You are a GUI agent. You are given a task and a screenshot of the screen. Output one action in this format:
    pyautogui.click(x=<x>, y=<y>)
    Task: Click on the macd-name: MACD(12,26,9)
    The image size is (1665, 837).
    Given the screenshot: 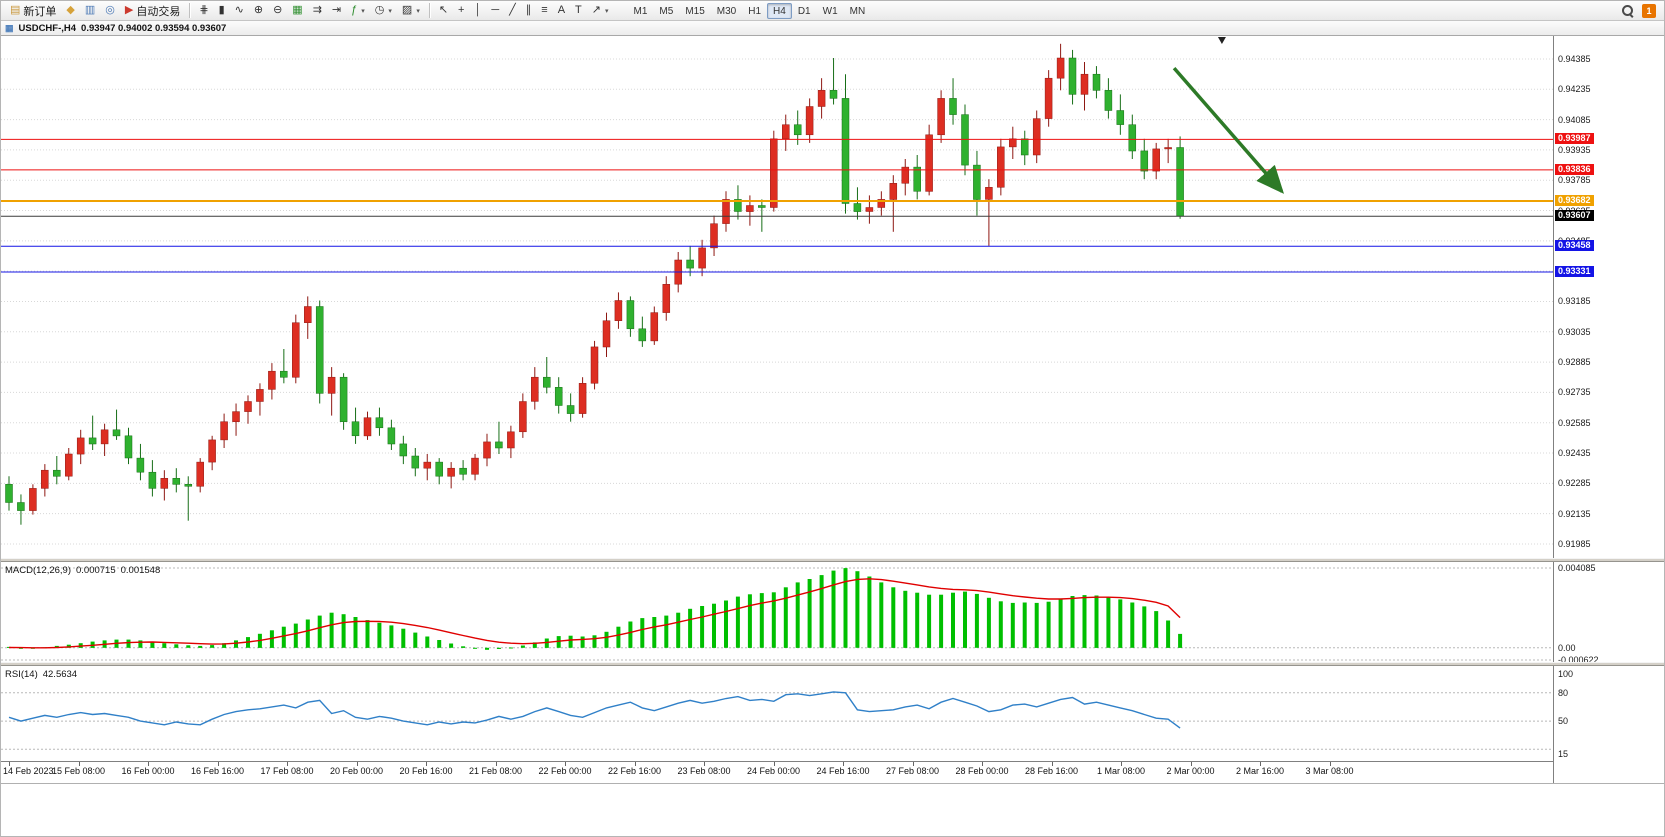 What is the action you would take?
    pyautogui.click(x=38, y=570)
    